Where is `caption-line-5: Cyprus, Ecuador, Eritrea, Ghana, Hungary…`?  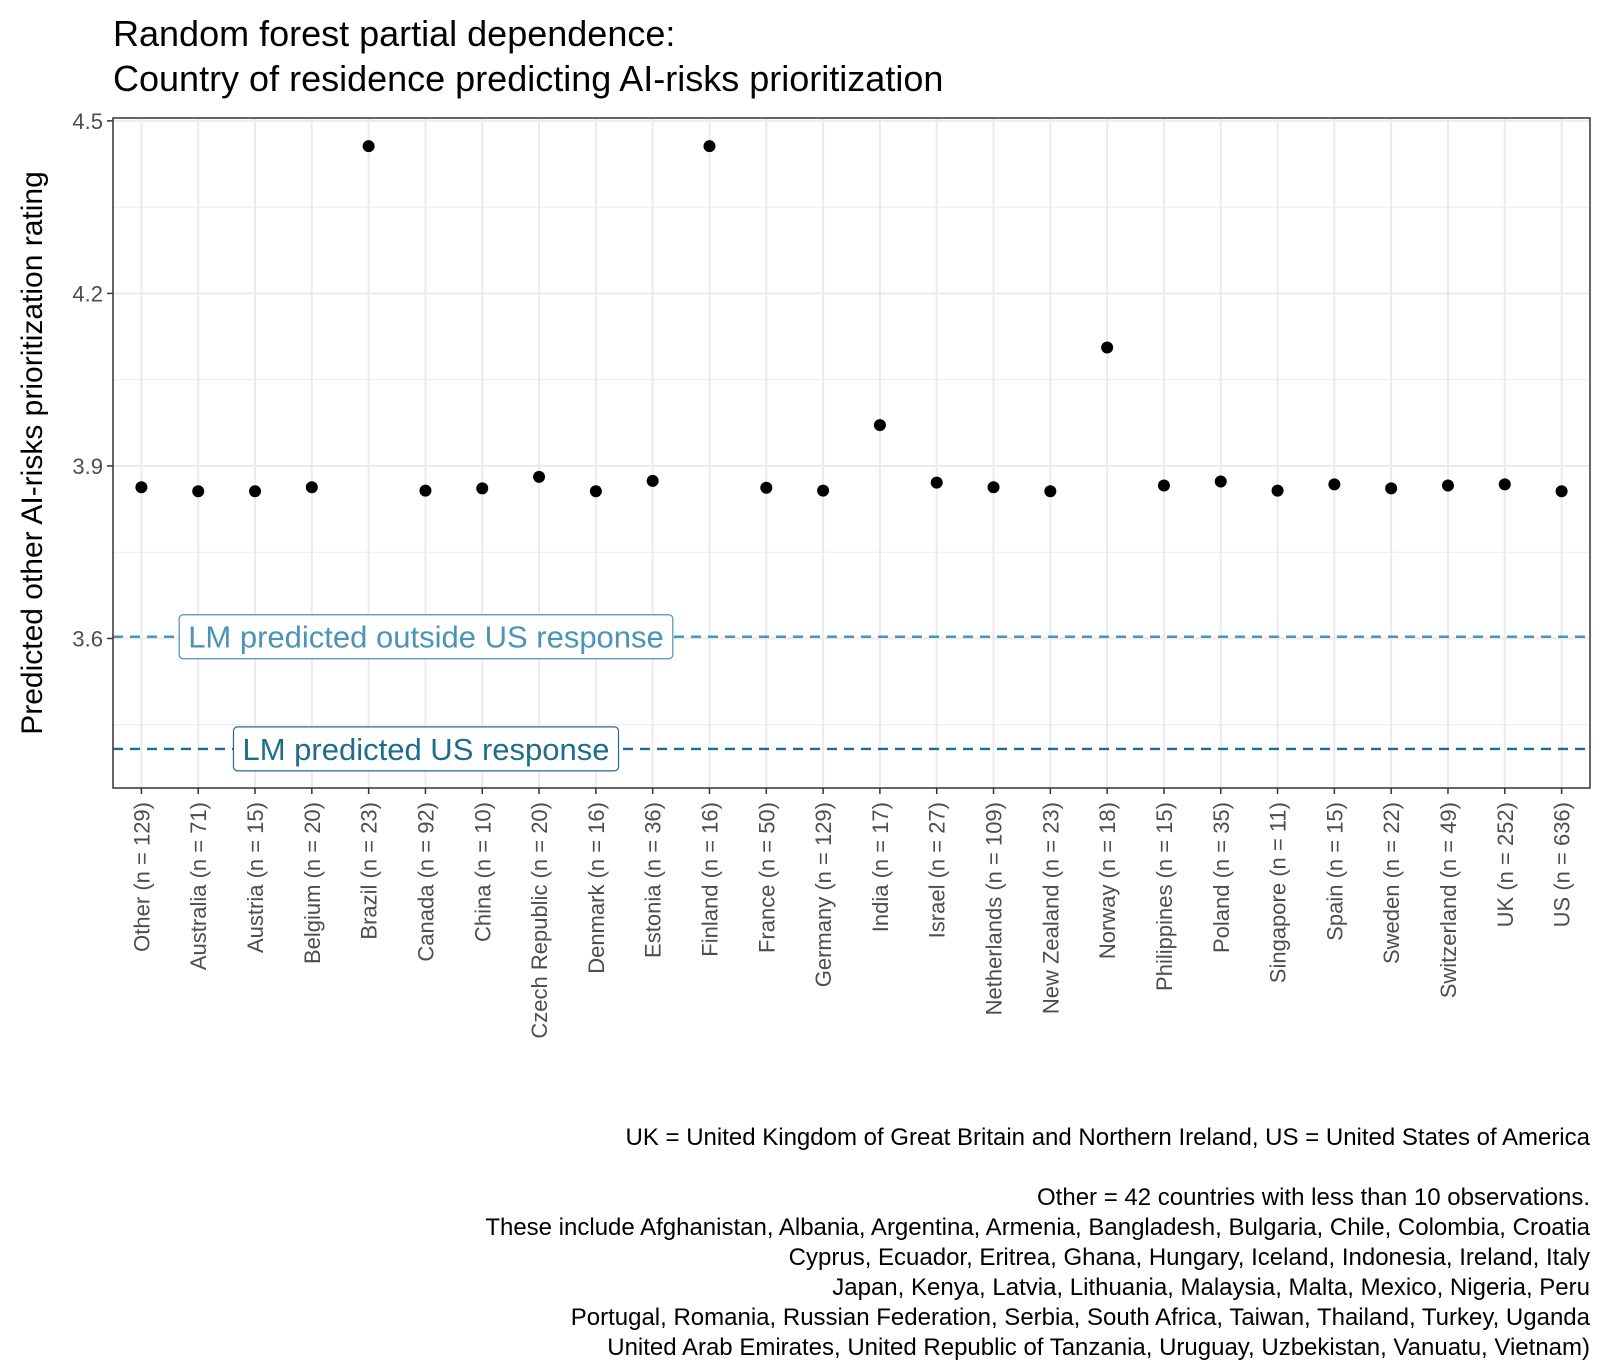 caption-line-5: Cyprus, Ecuador, Eritrea, Ghana, Hungary… is located at coordinates (1189, 1257).